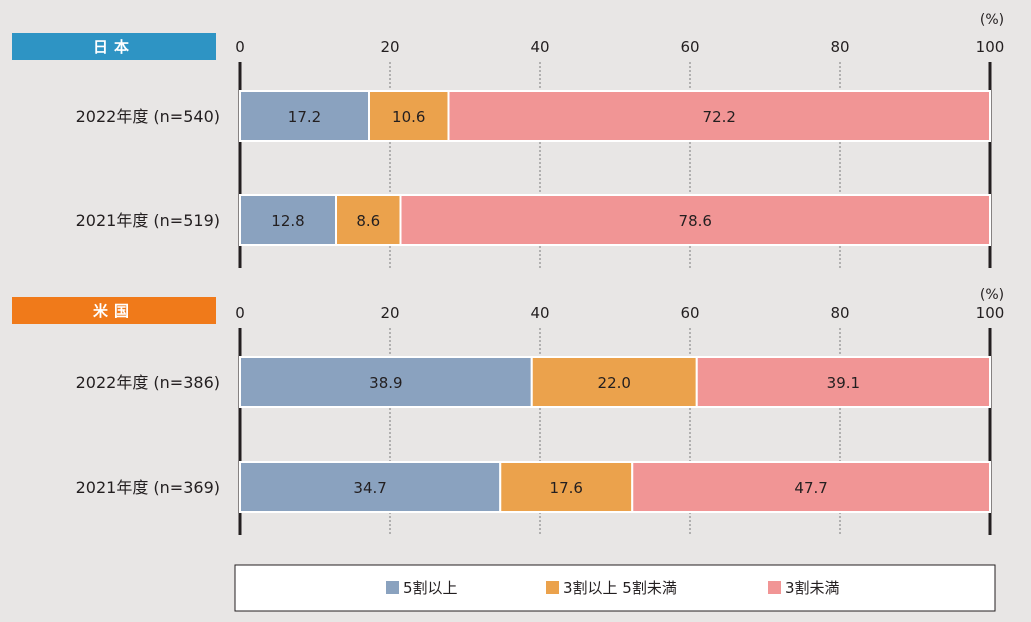  I want to click on legend-label: 5割以上, so click(430, 588).